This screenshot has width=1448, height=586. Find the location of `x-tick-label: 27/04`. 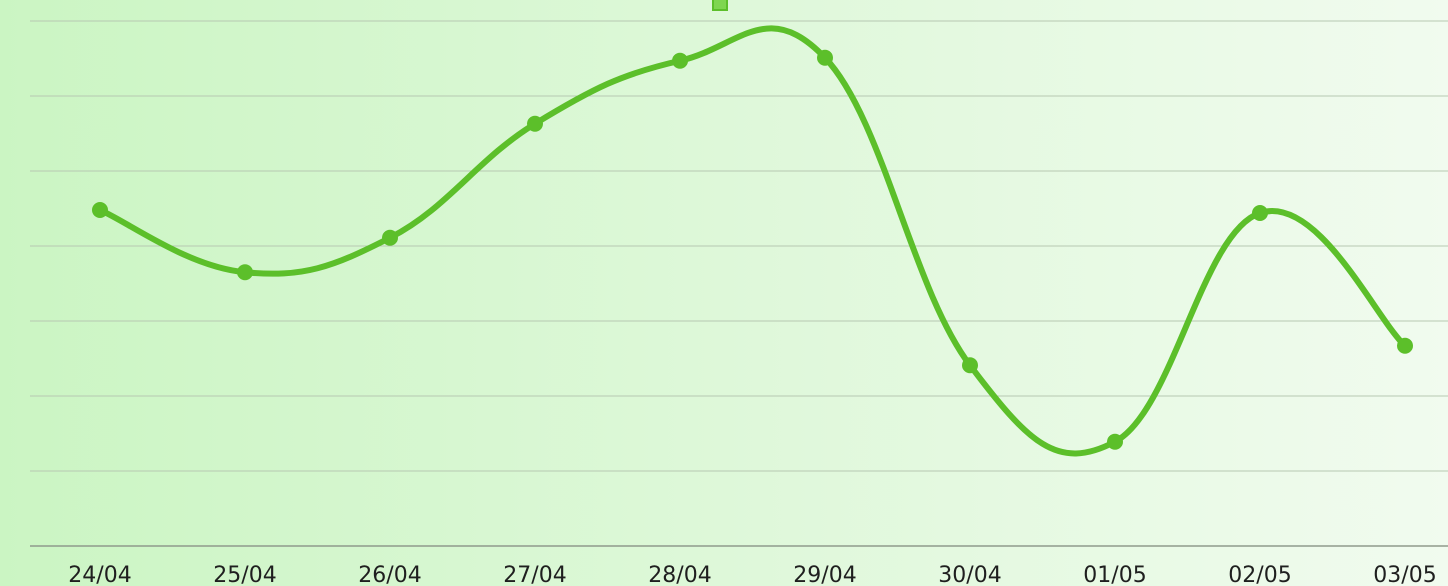

x-tick-label: 27/04 is located at coordinates (534, 574).